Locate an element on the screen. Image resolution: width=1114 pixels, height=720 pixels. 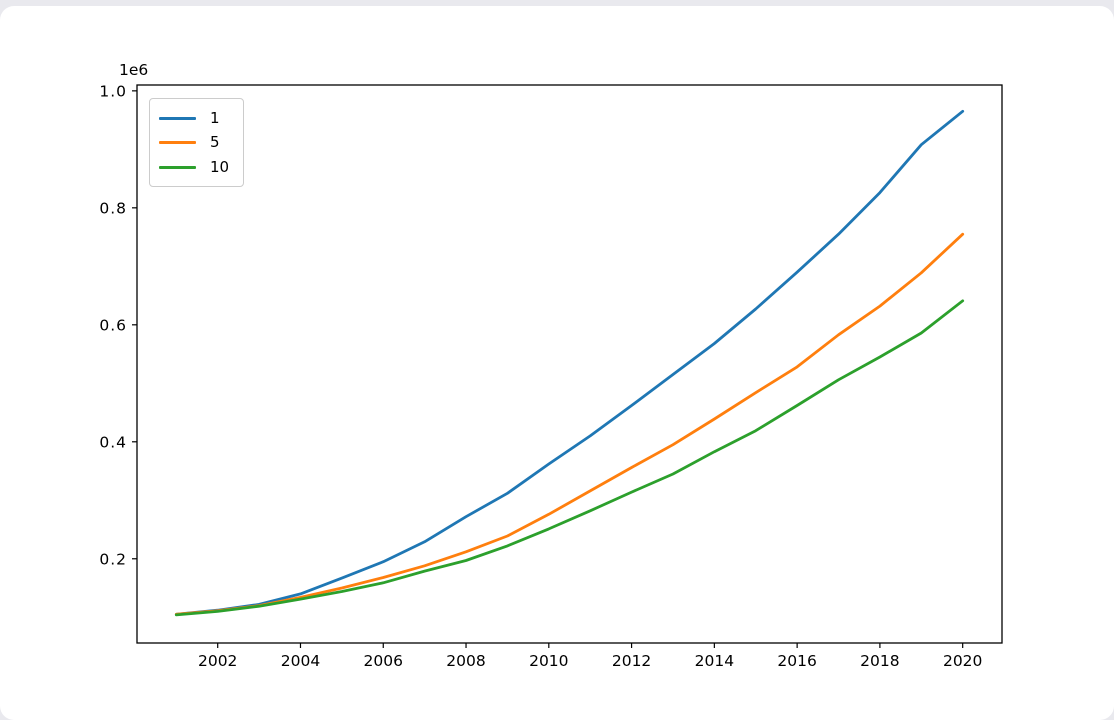
legend-label: 1 is located at coordinates (215, 117).